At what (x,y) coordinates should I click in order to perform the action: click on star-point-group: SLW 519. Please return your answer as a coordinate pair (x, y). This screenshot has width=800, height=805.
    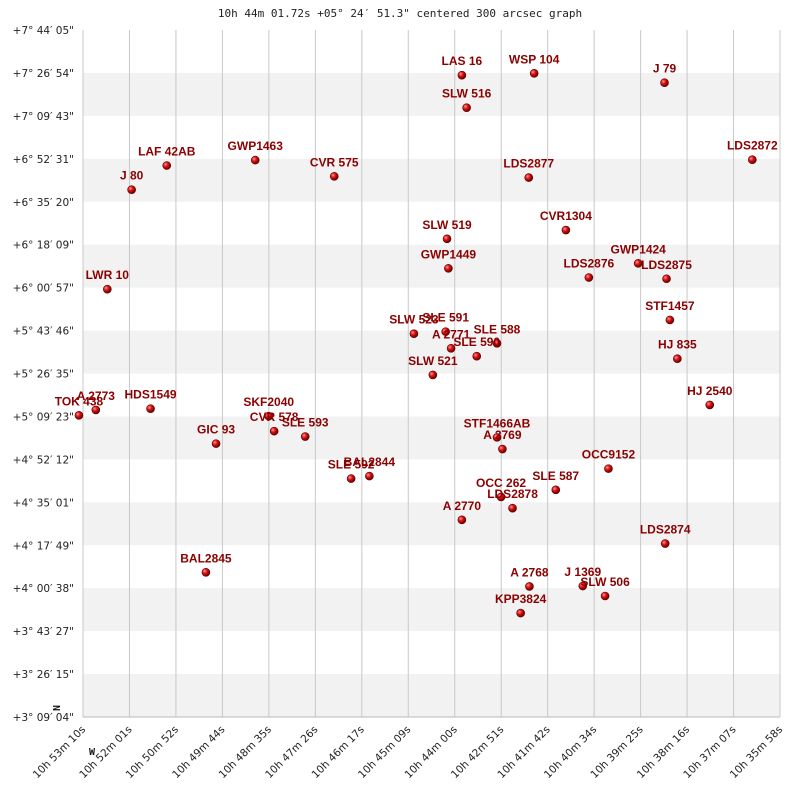
    Looking at the image, I should click on (447, 231).